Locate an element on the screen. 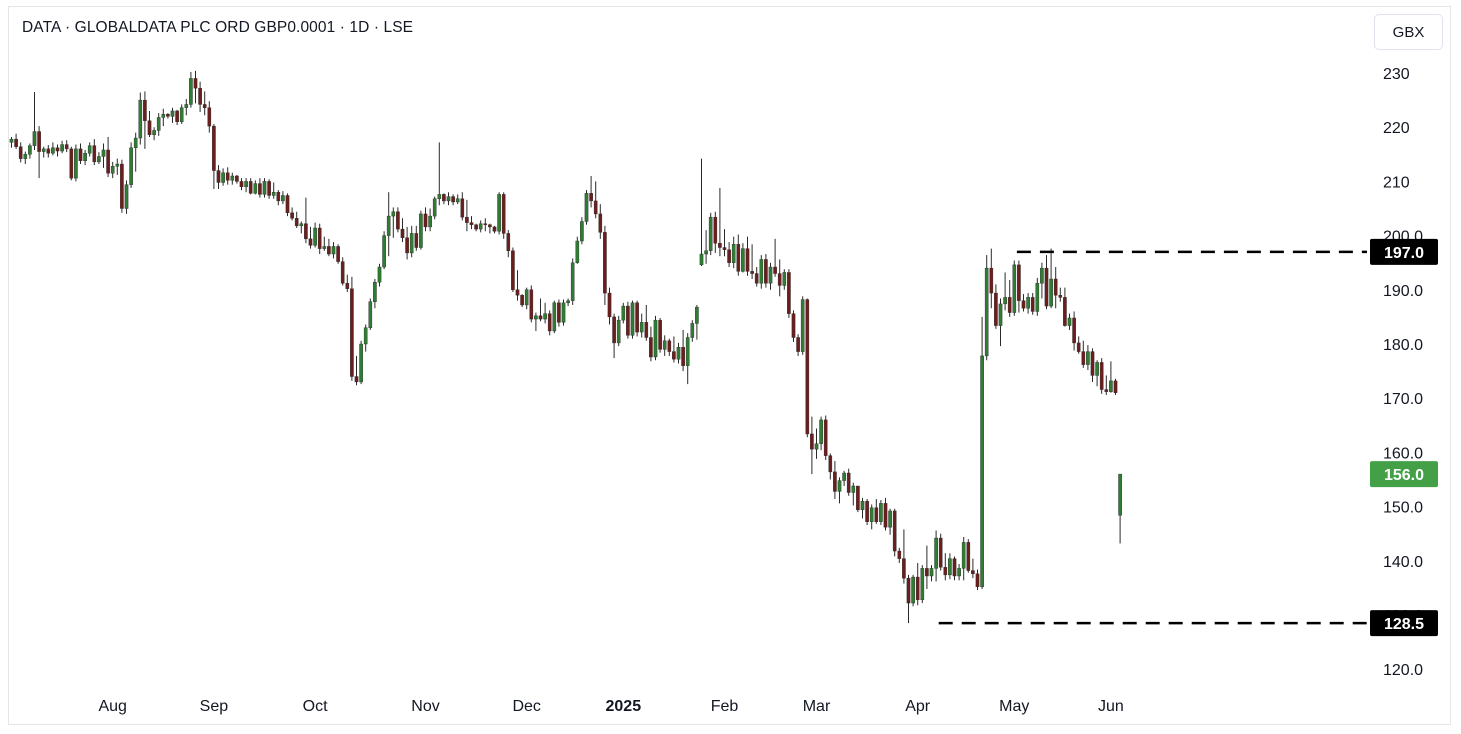 This screenshot has height=734, width=1461. x-tick-label: Feb is located at coordinates (725, 706).